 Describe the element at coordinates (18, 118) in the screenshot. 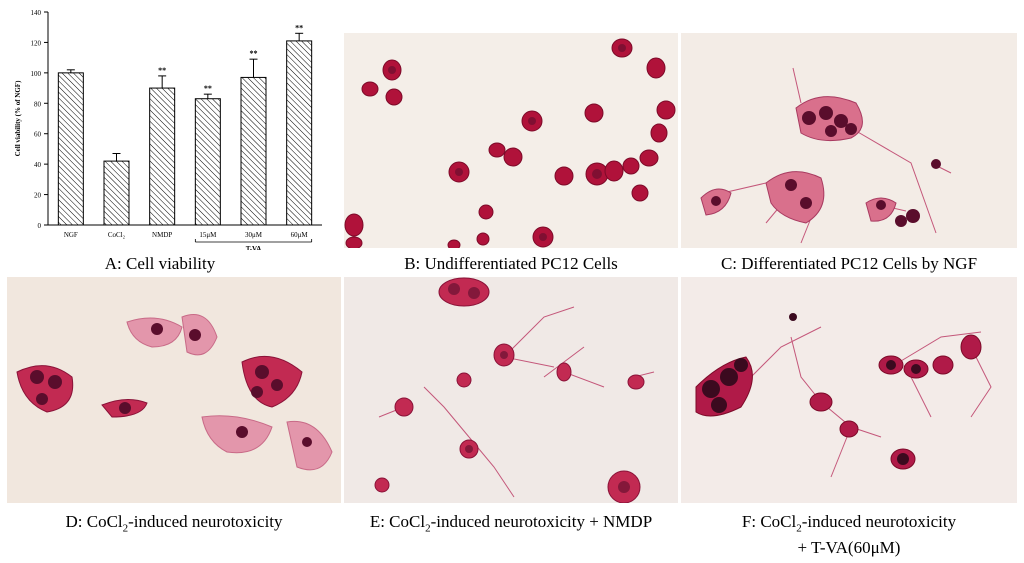

I see `y-axis-label: Cell viability (% of NGF)` at that location.